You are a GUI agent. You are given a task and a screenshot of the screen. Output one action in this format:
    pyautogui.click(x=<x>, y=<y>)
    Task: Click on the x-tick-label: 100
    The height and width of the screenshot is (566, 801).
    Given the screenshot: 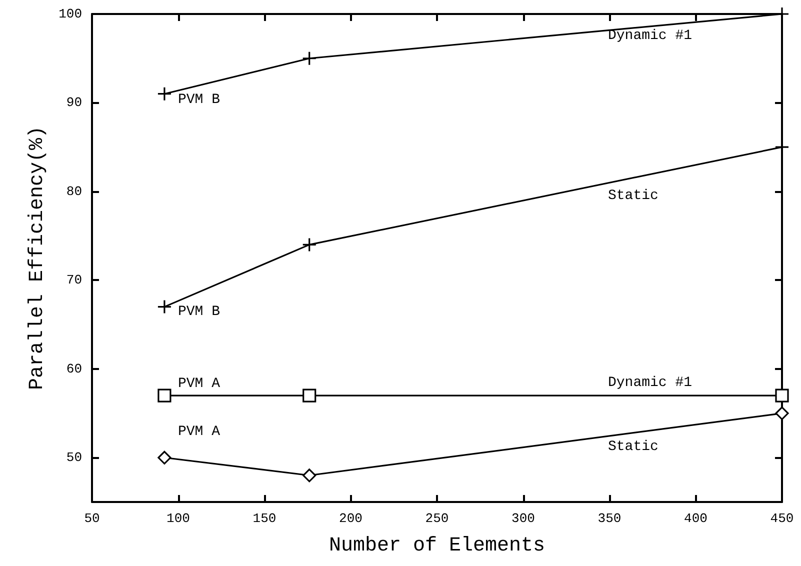 What is the action you would take?
    pyautogui.click(x=178, y=518)
    